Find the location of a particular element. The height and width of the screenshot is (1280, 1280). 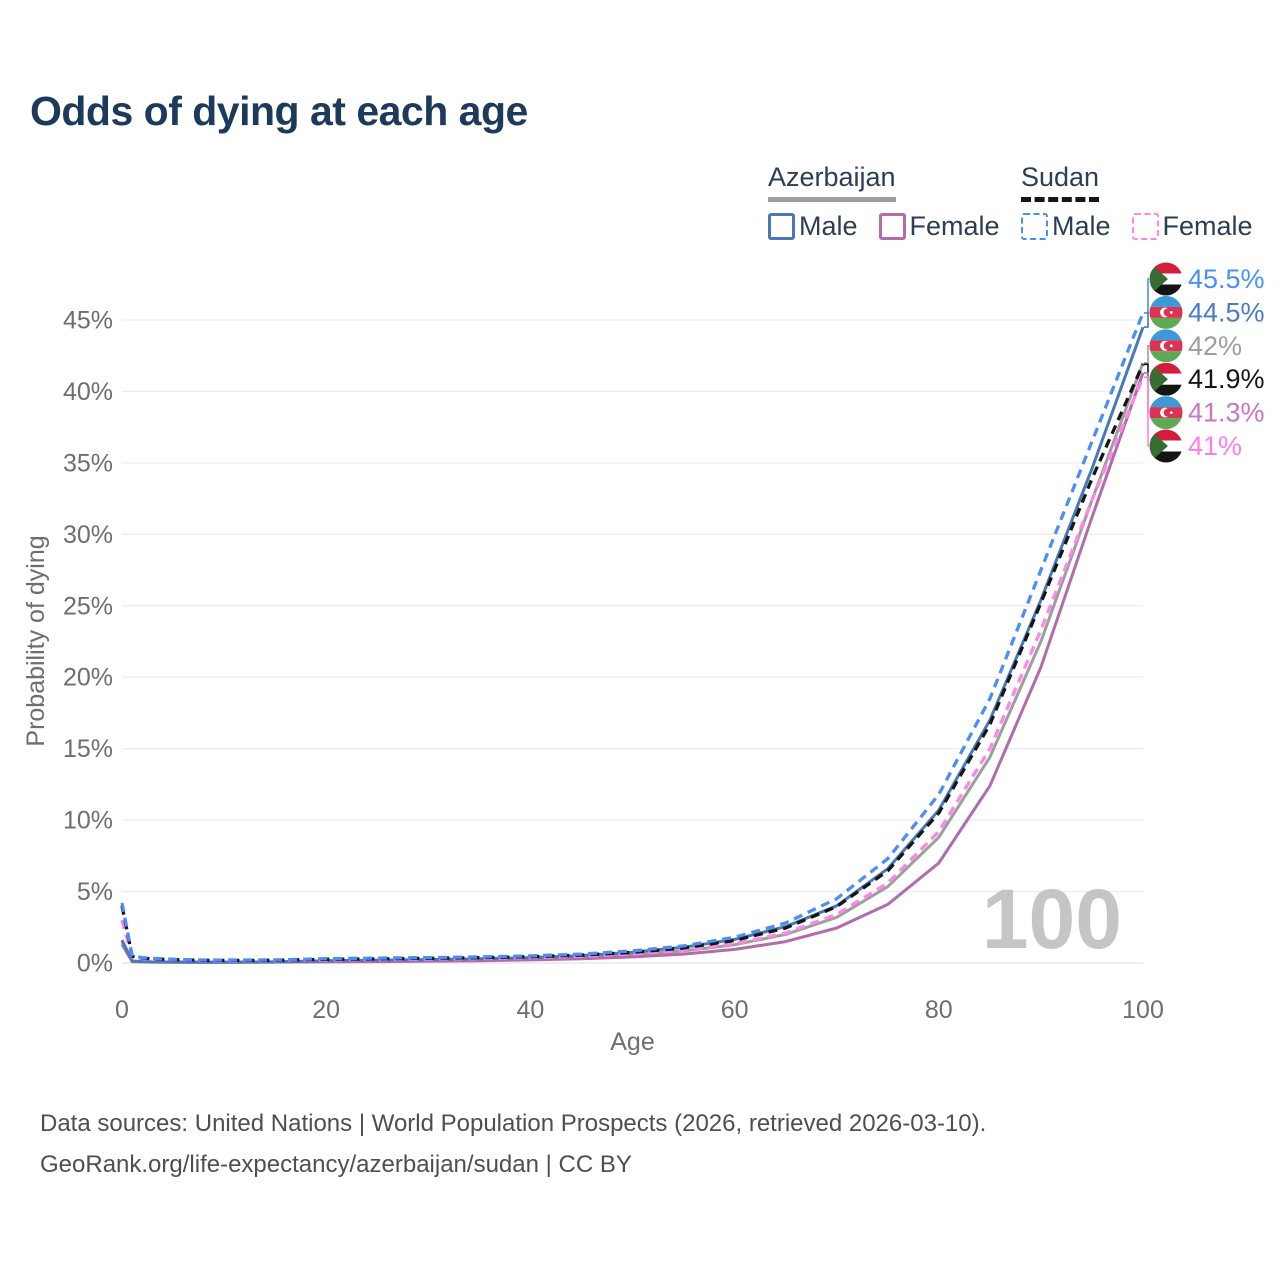

y-tick-label: 0% is located at coordinates (95, 964).